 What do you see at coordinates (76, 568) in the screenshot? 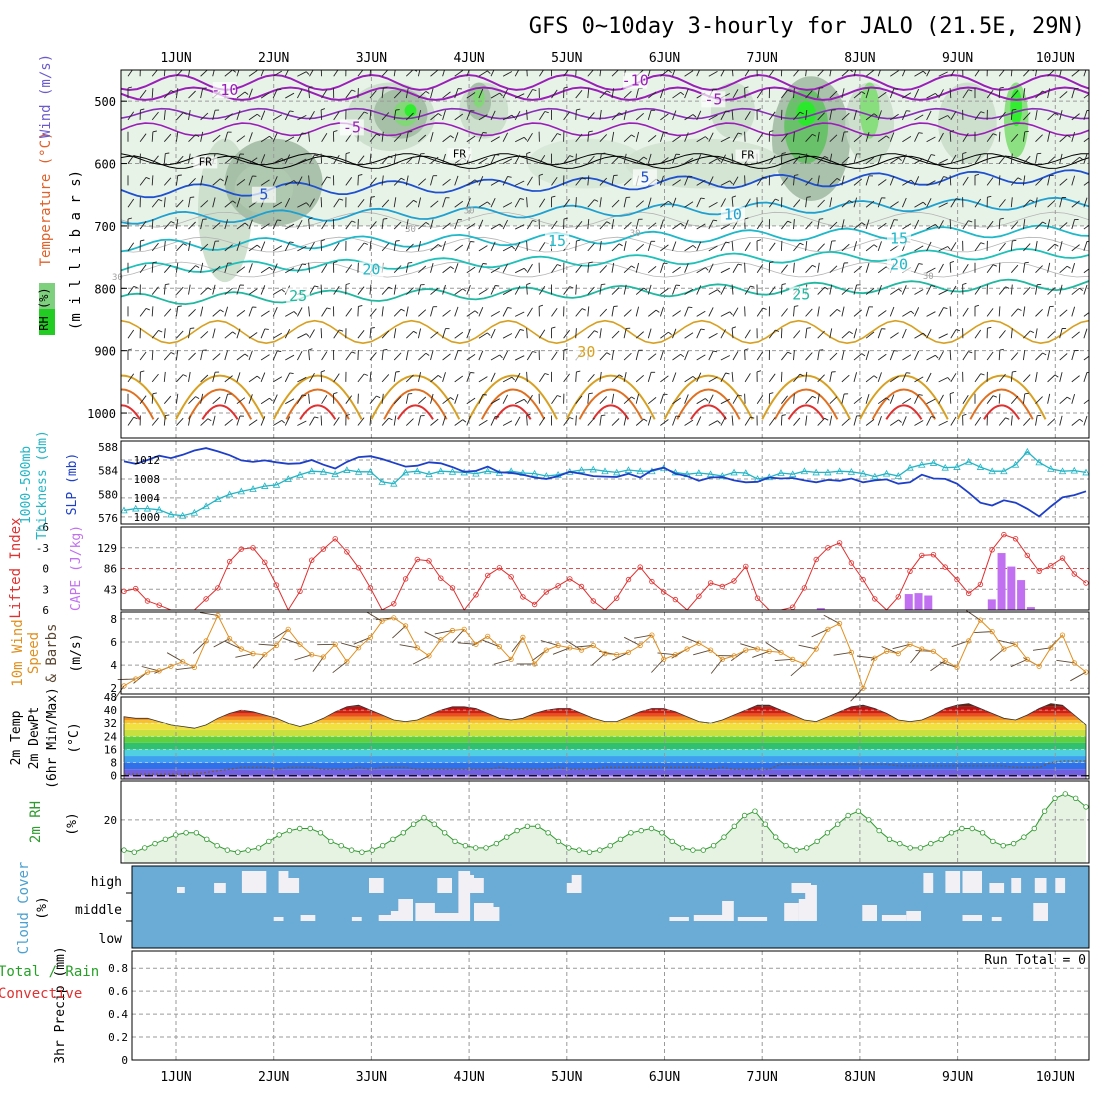
I see `cape-axis-label: CAPE (J/kg)` at bounding box center [76, 568].